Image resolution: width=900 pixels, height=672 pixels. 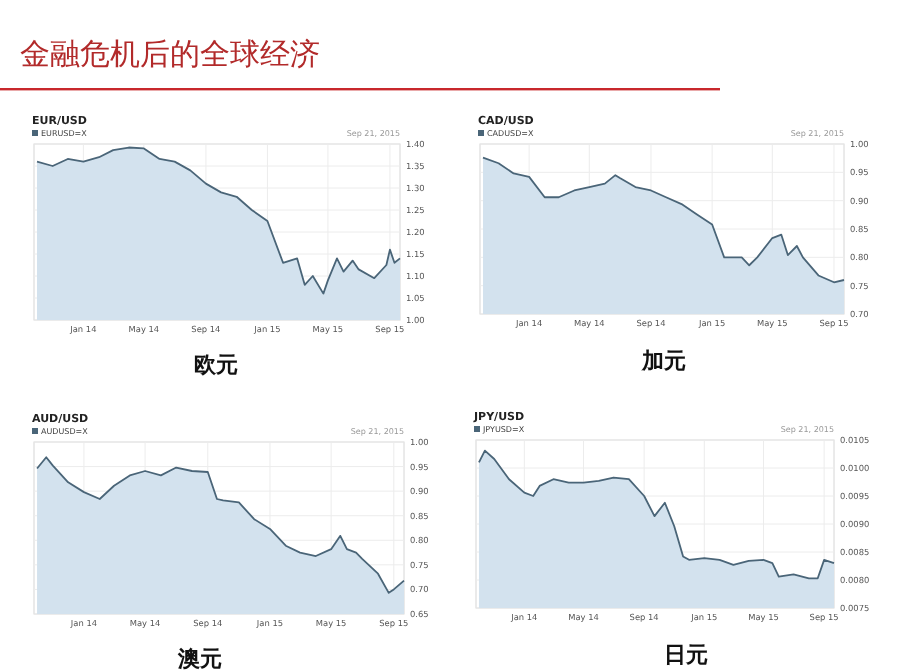 What do you see at coordinates (199, 659) in the screenshot?
I see `x-axis-title: 澳元` at bounding box center [199, 659].